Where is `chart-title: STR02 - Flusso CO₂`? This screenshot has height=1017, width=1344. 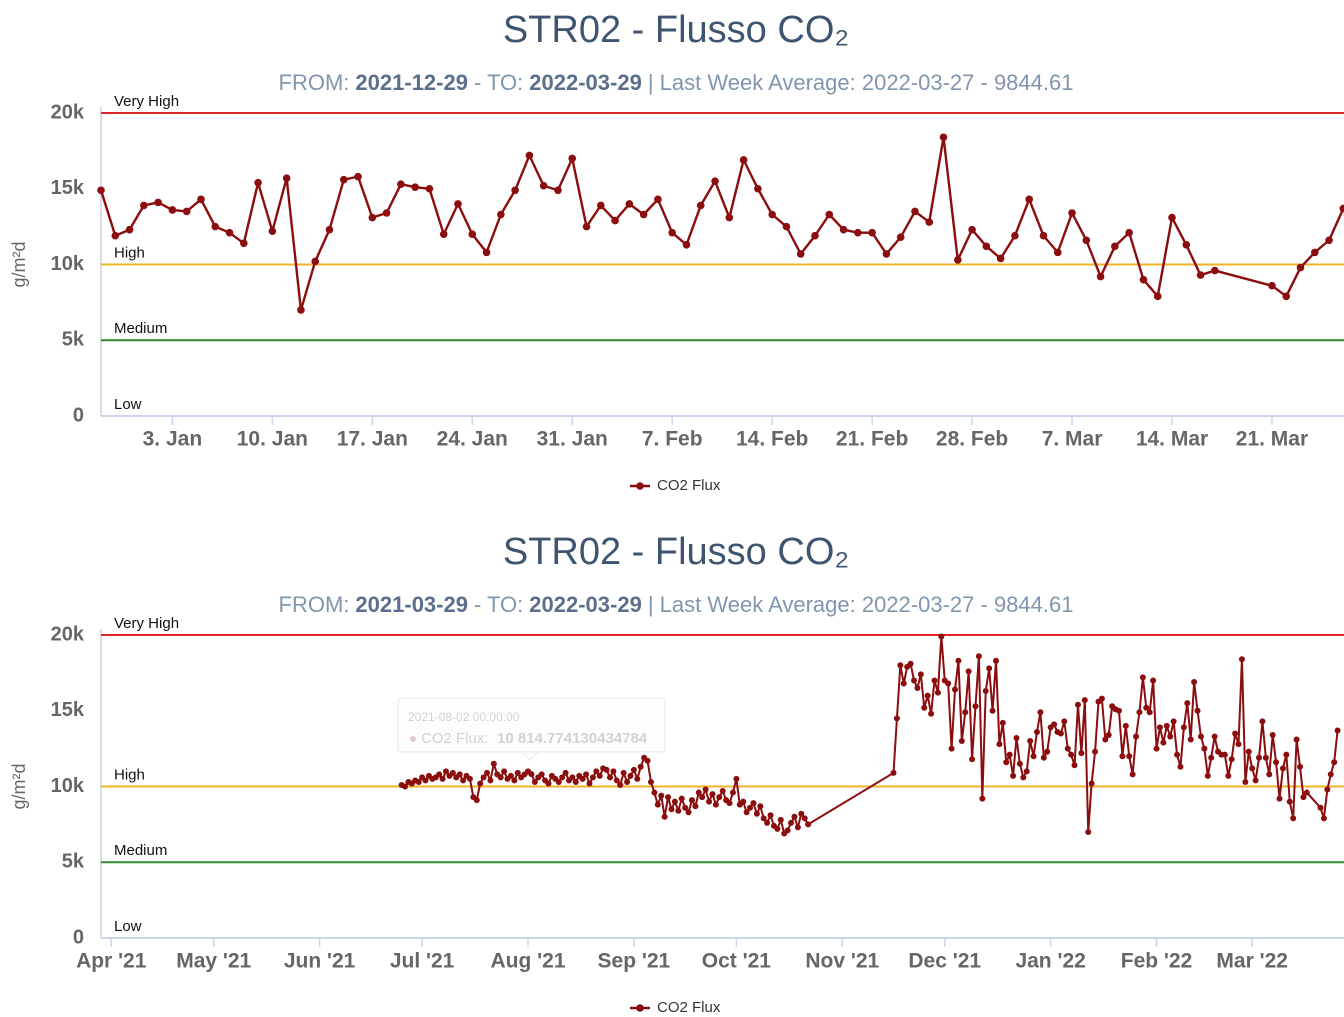
chart-title: STR02 - Flusso CO₂ is located at coordinates (676, 30).